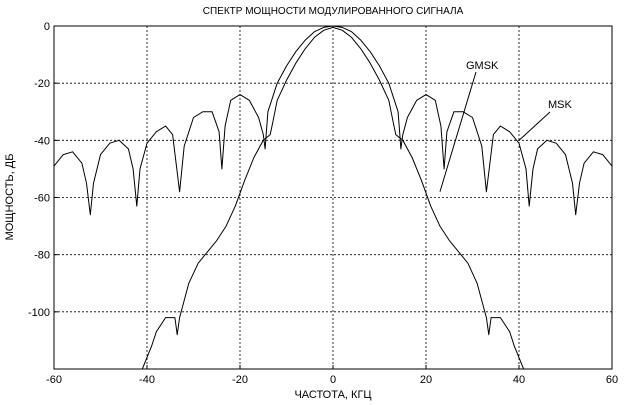 Image resolution: width=630 pixels, height=405 pixels. I want to click on annotation-label-gmsk: GMSK, so click(482, 66).